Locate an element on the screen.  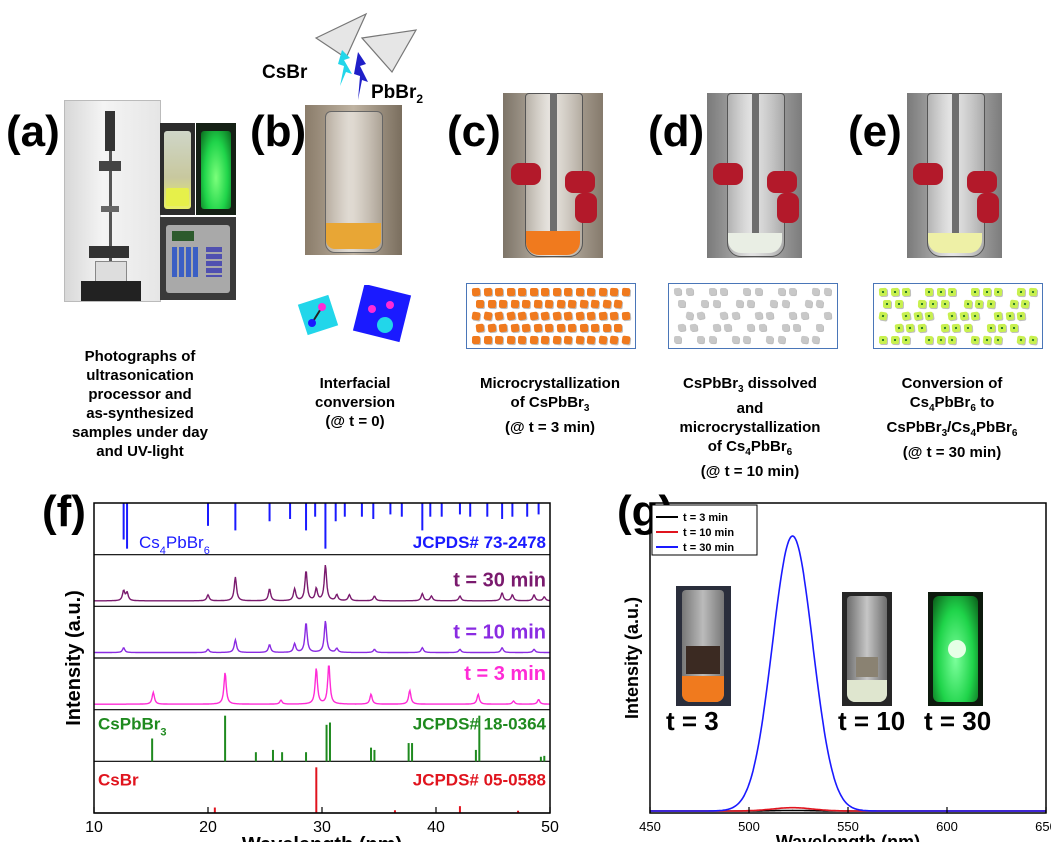
panel-label-c: (c) is located at coordinates (474, 131).